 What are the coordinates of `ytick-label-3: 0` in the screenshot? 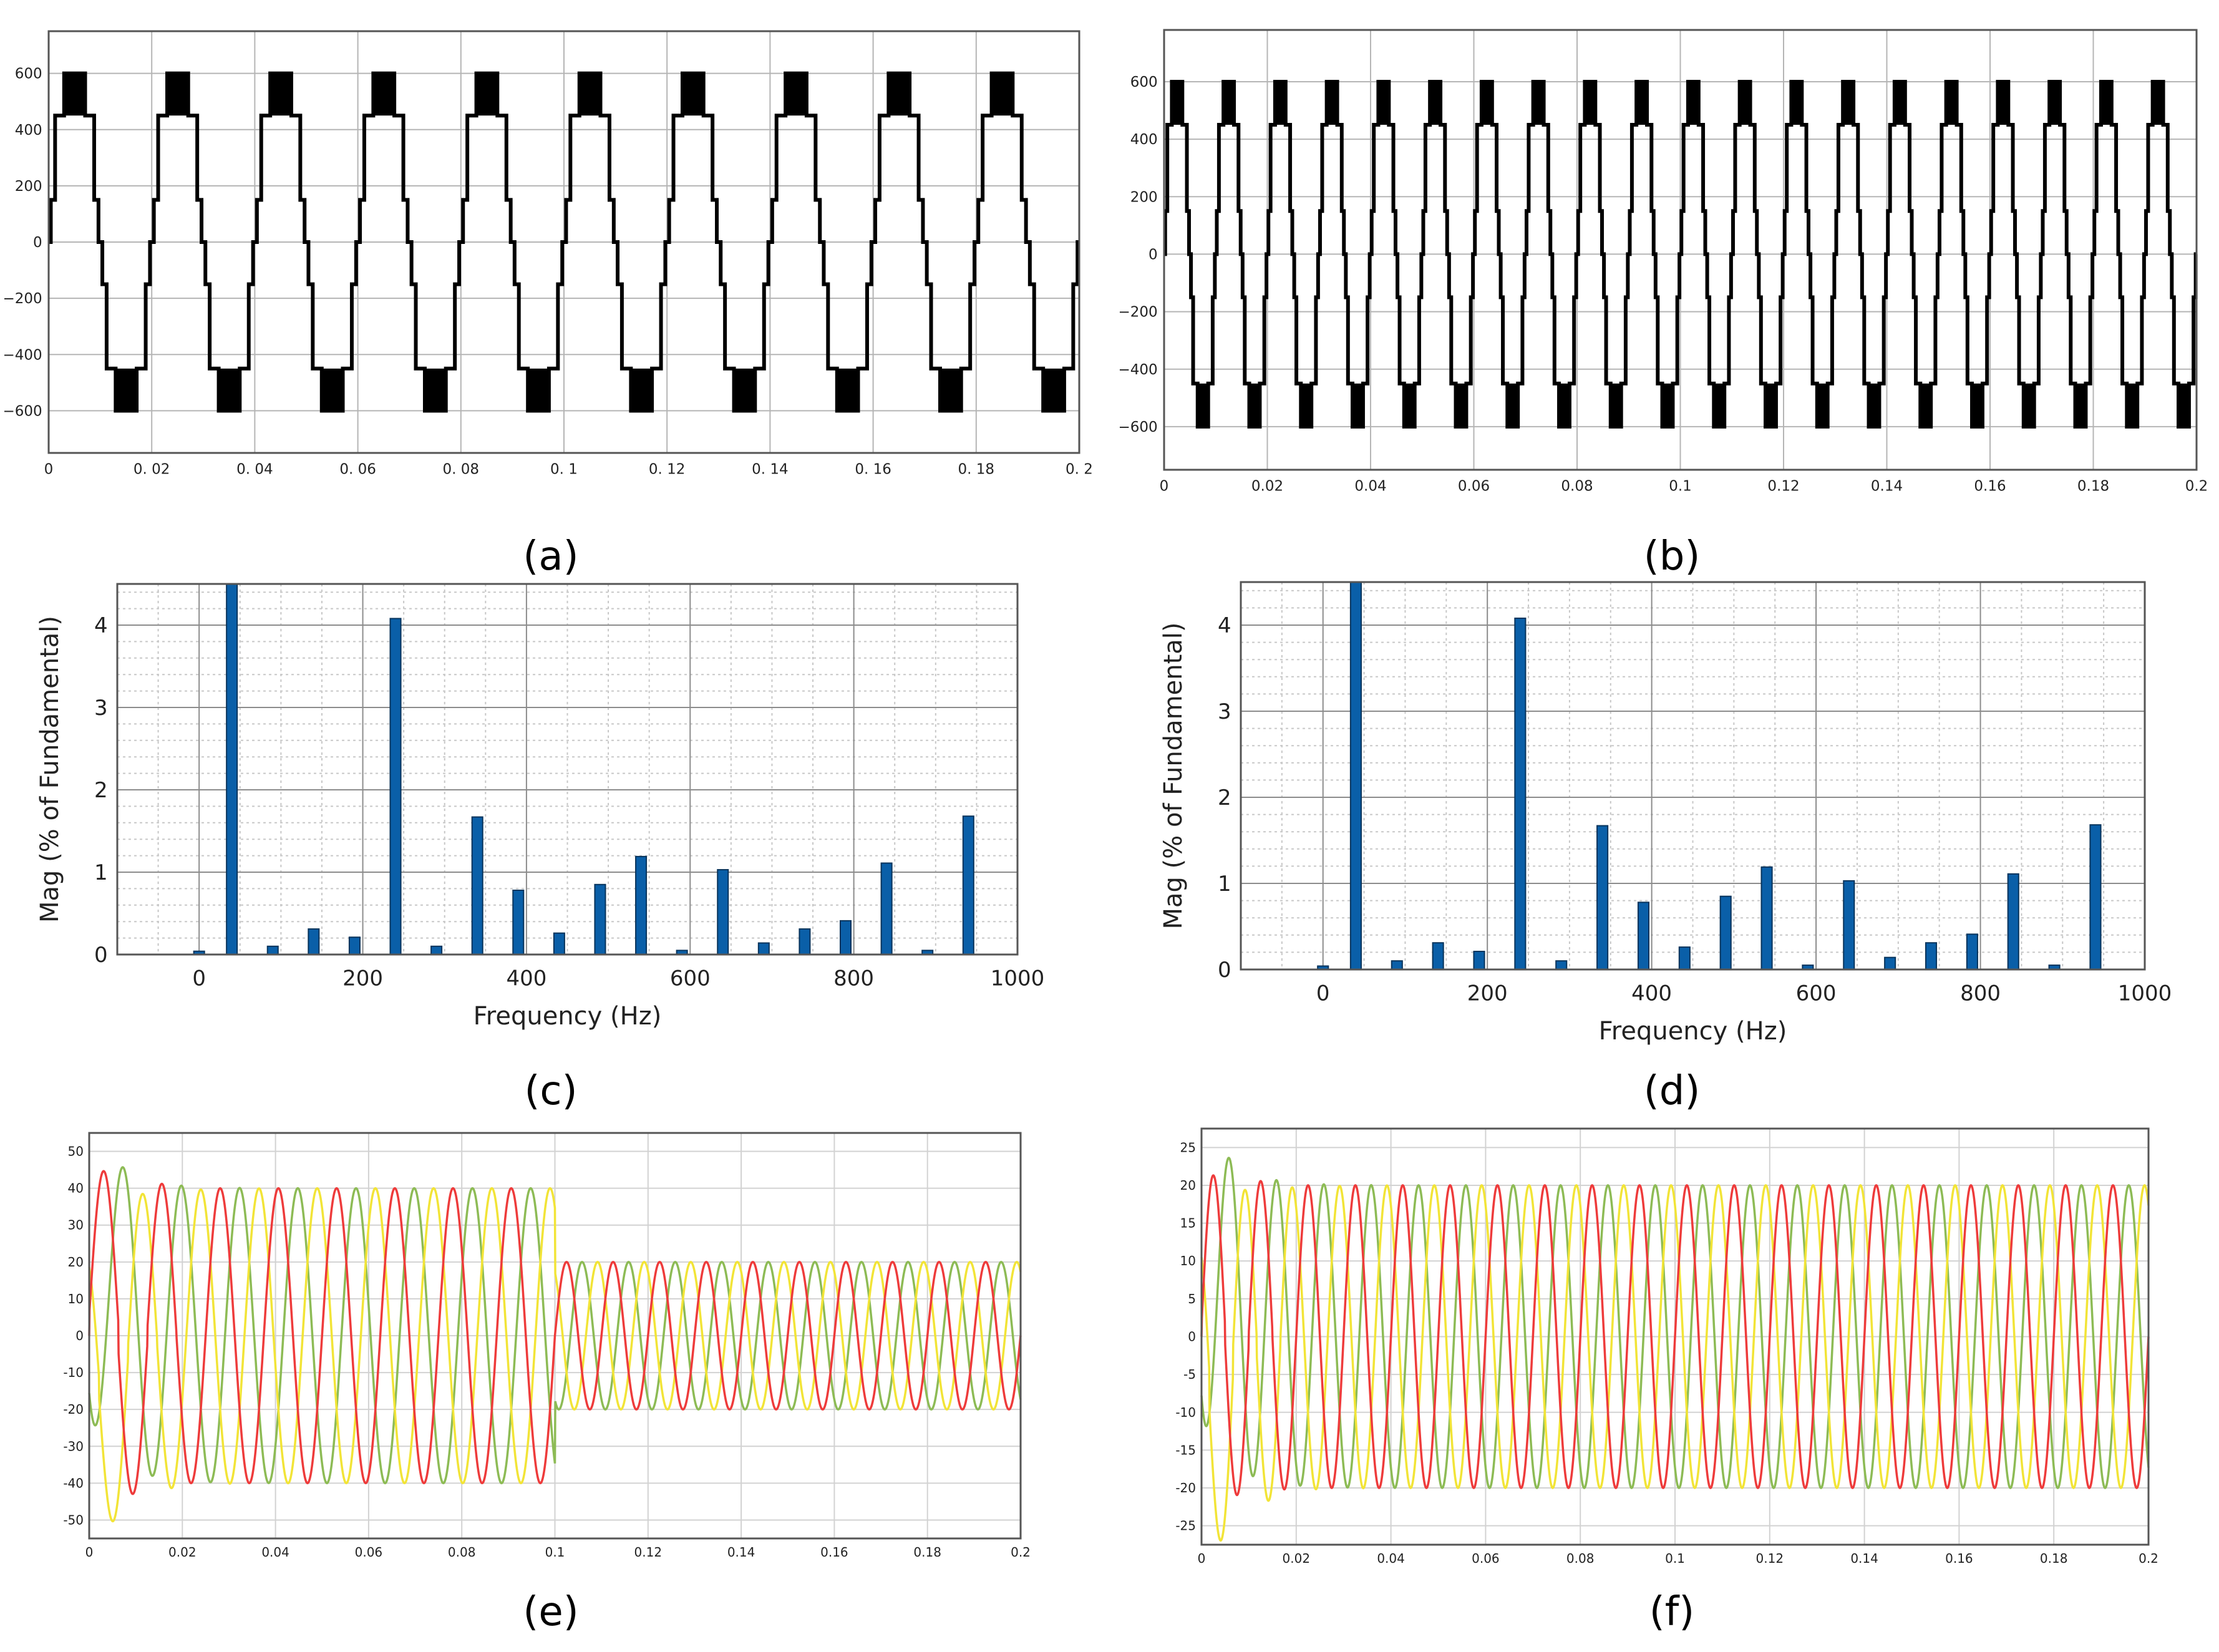 It's located at (37, 243).